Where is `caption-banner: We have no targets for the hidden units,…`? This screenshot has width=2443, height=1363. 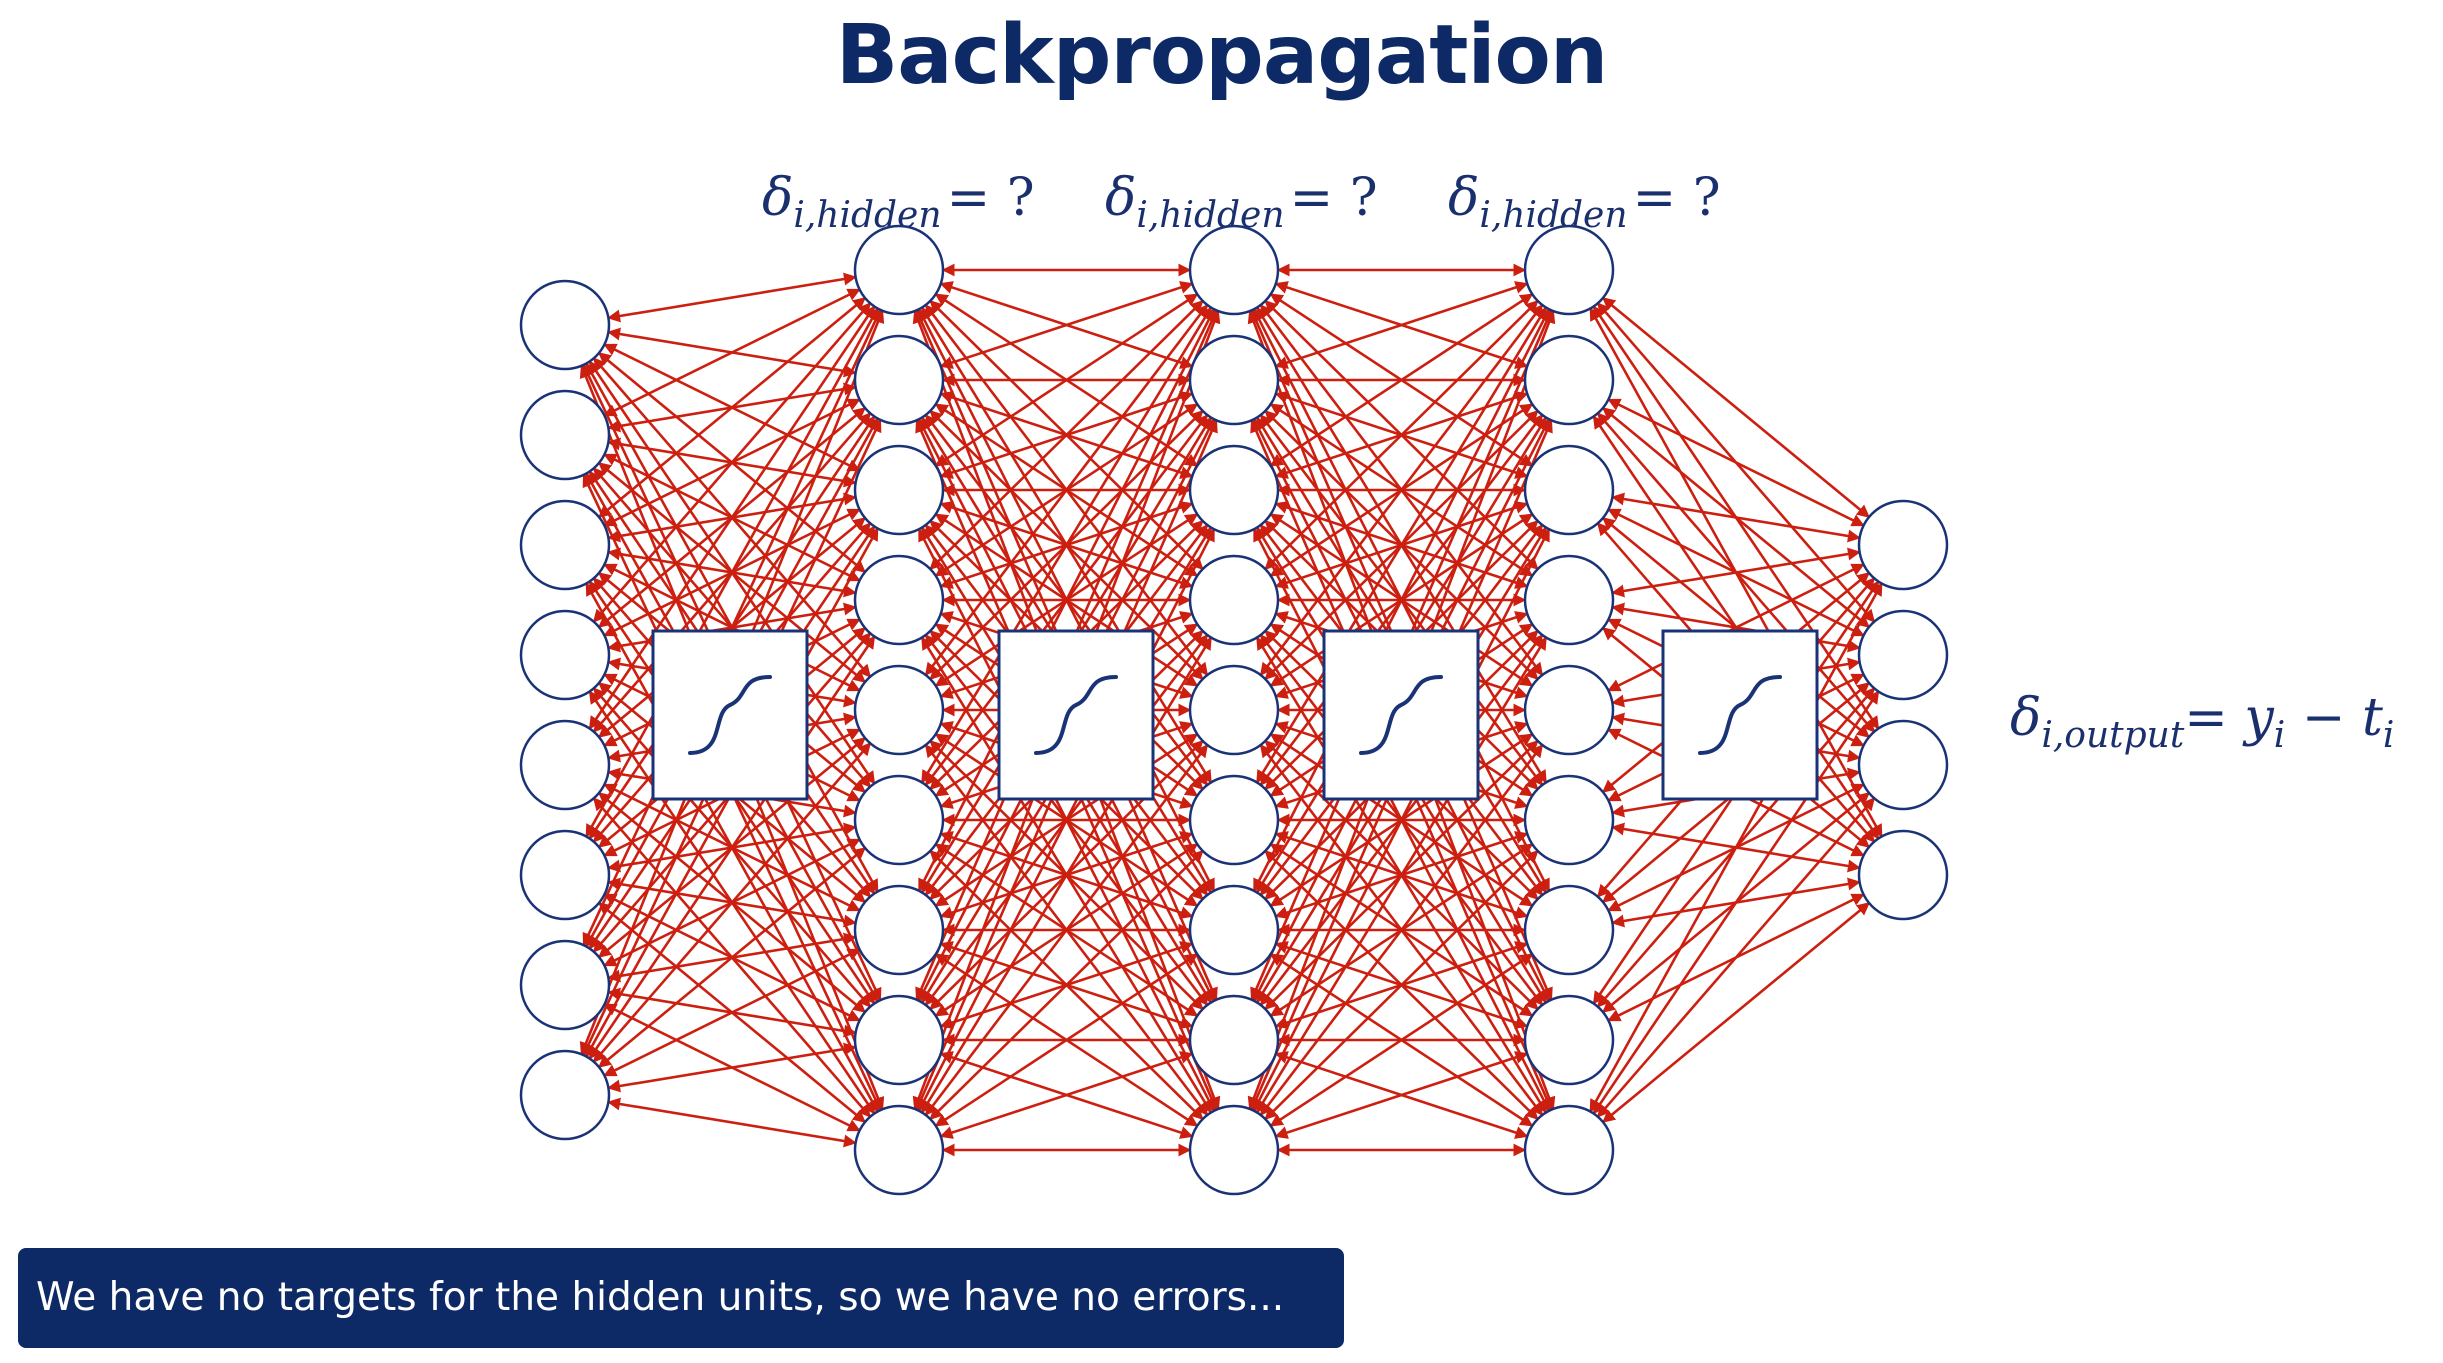 caption-banner: We have no targets for the hidden units,… is located at coordinates (681, 1298).